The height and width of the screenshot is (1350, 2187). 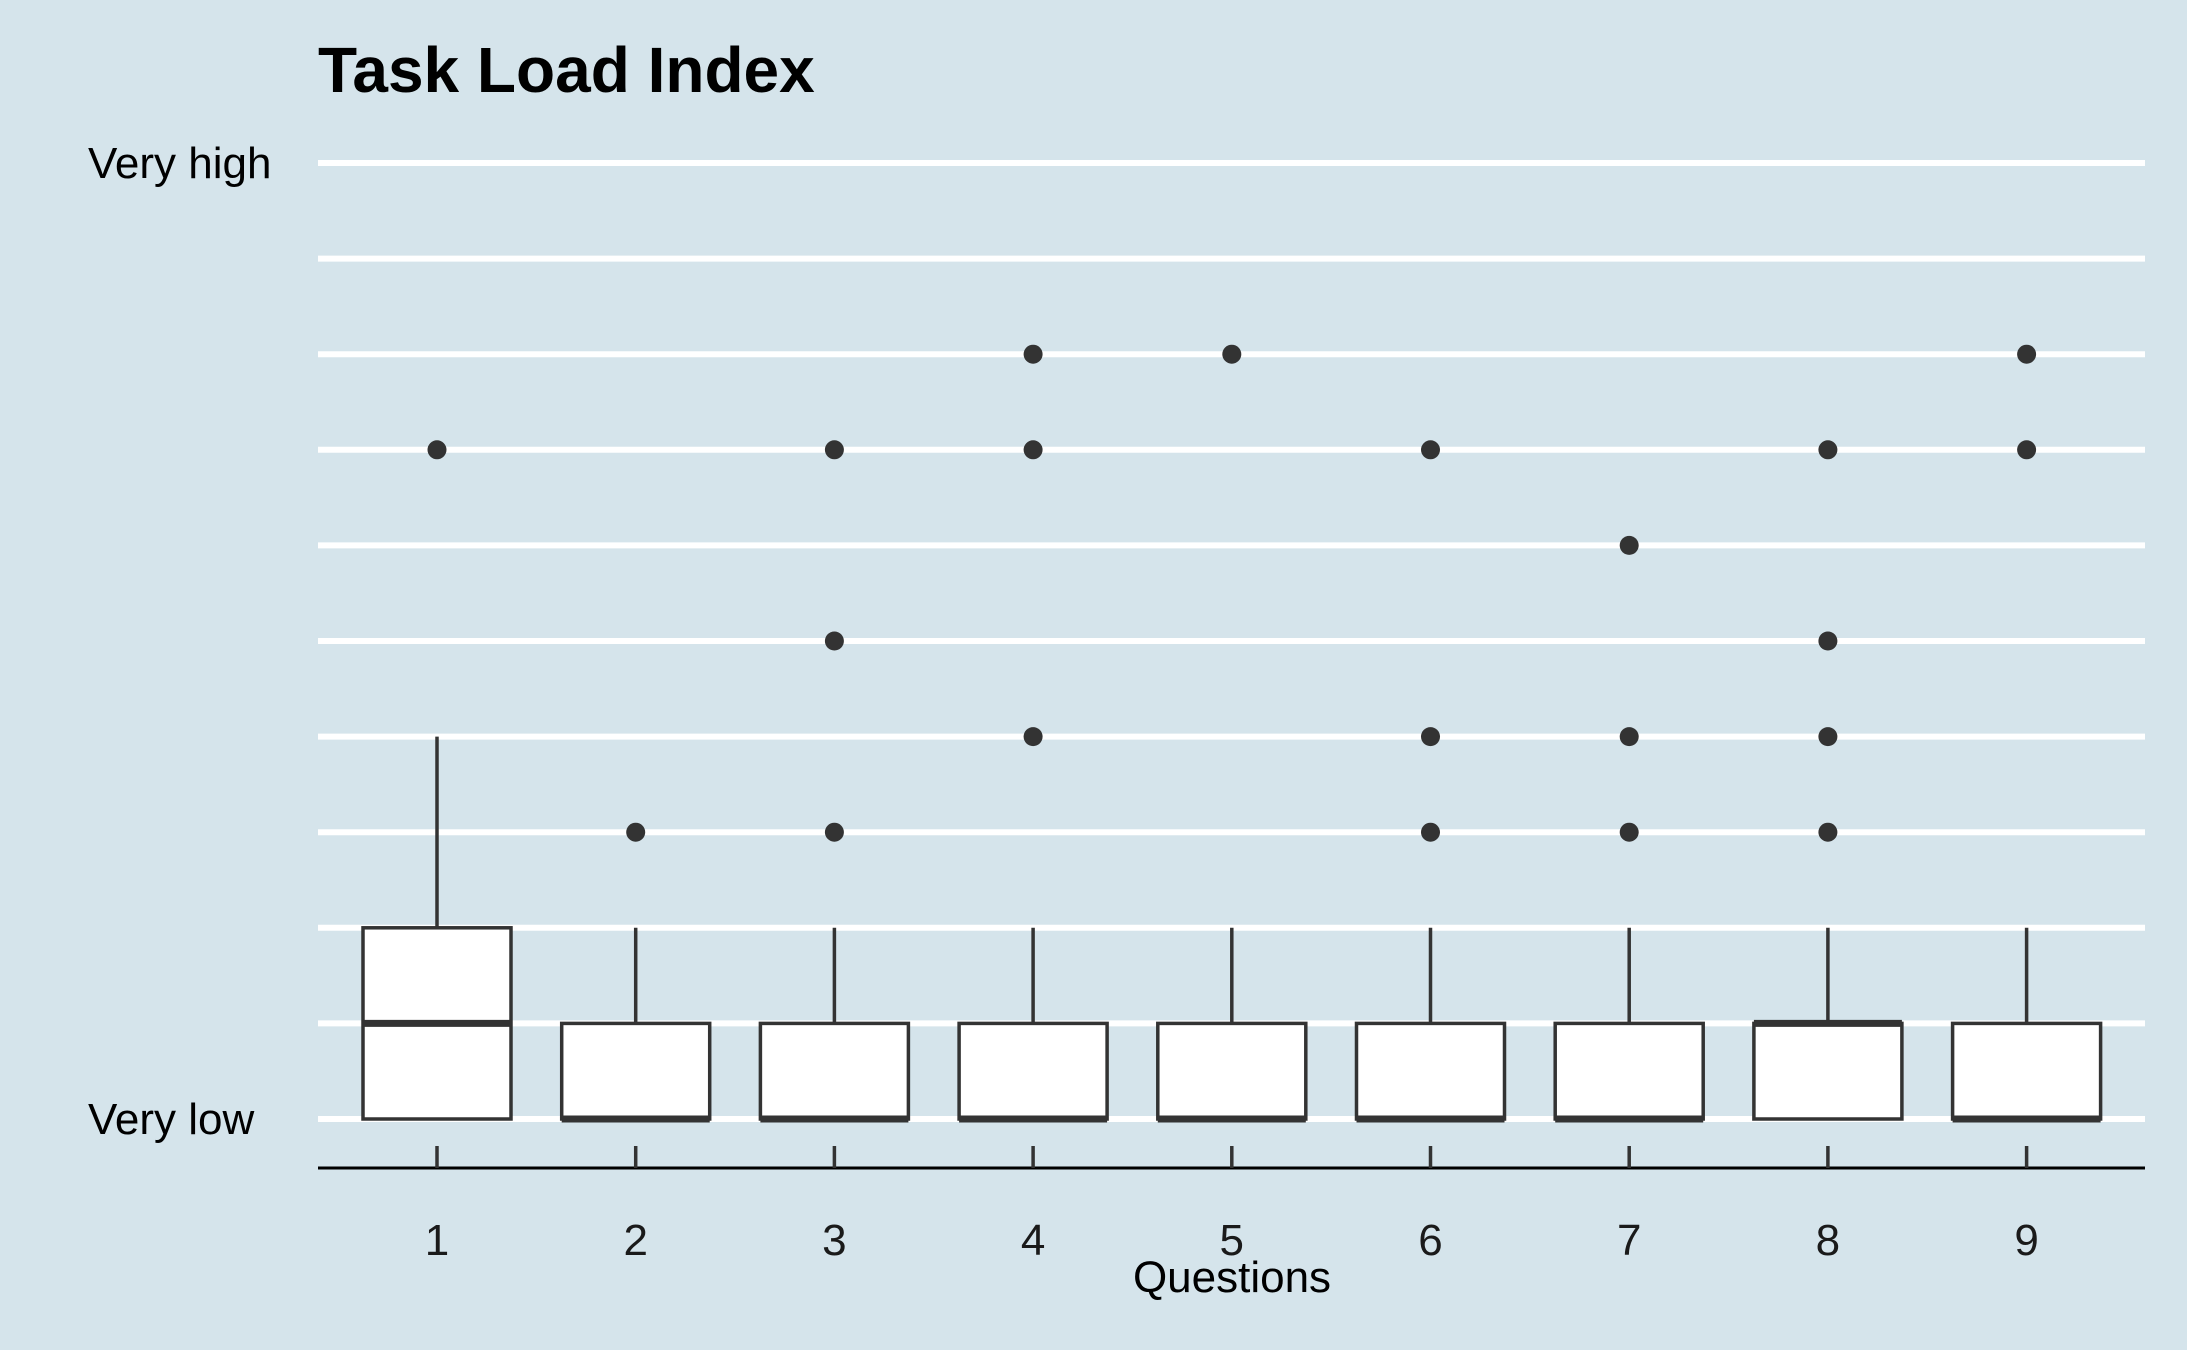 I want to click on x-axis-label: Questions, so click(x=1232, y=1277).